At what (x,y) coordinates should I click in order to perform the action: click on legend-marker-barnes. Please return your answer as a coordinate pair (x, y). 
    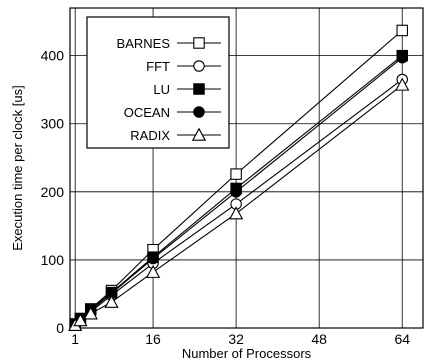
    Looking at the image, I should click on (199, 43).